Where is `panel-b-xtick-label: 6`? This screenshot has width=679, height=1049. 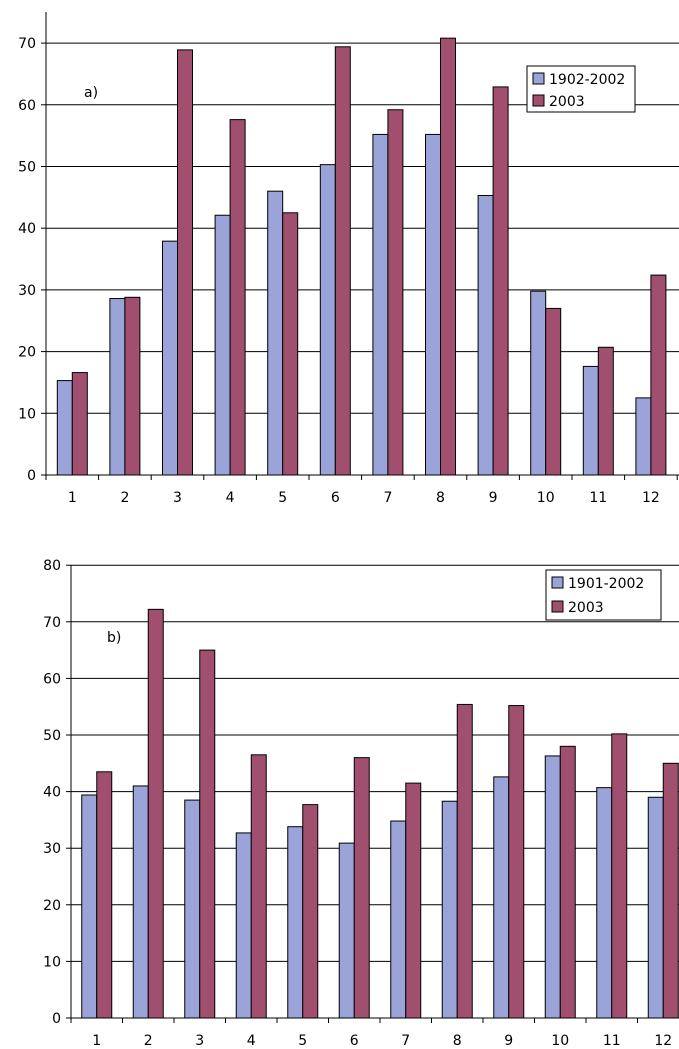 panel-b-xtick-label: 6 is located at coordinates (354, 1041).